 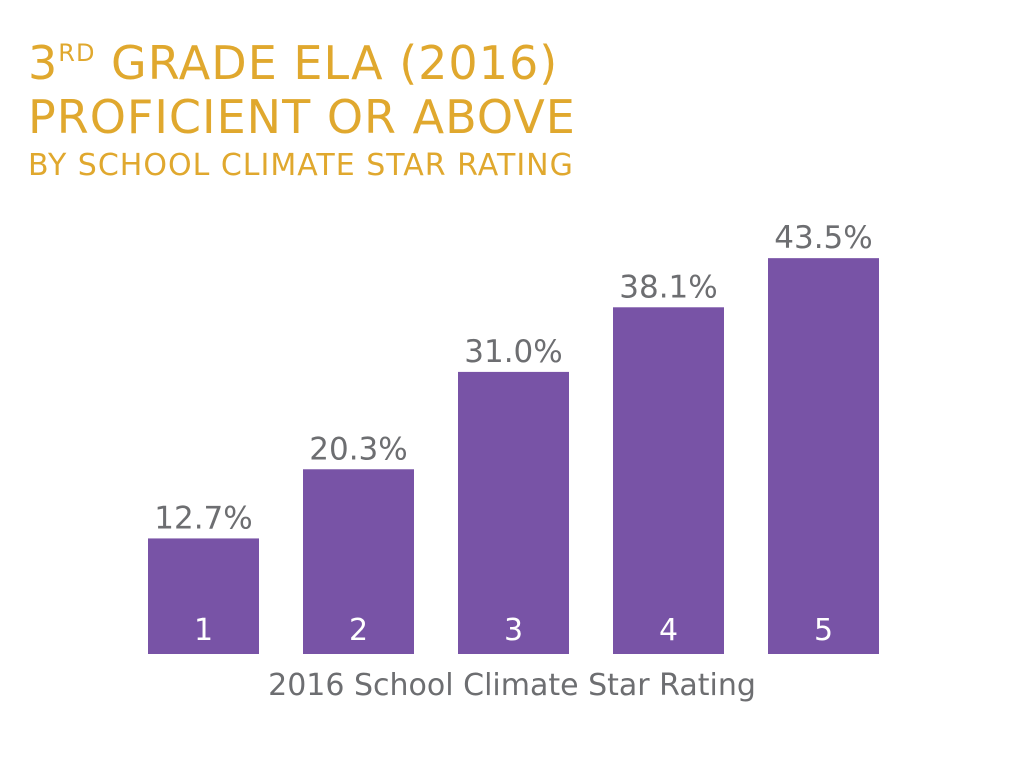 What do you see at coordinates (302, 117) in the screenshot?
I see `title-line-2: PROFICIENT OR ABOVE` at bounding box center [302, 117].